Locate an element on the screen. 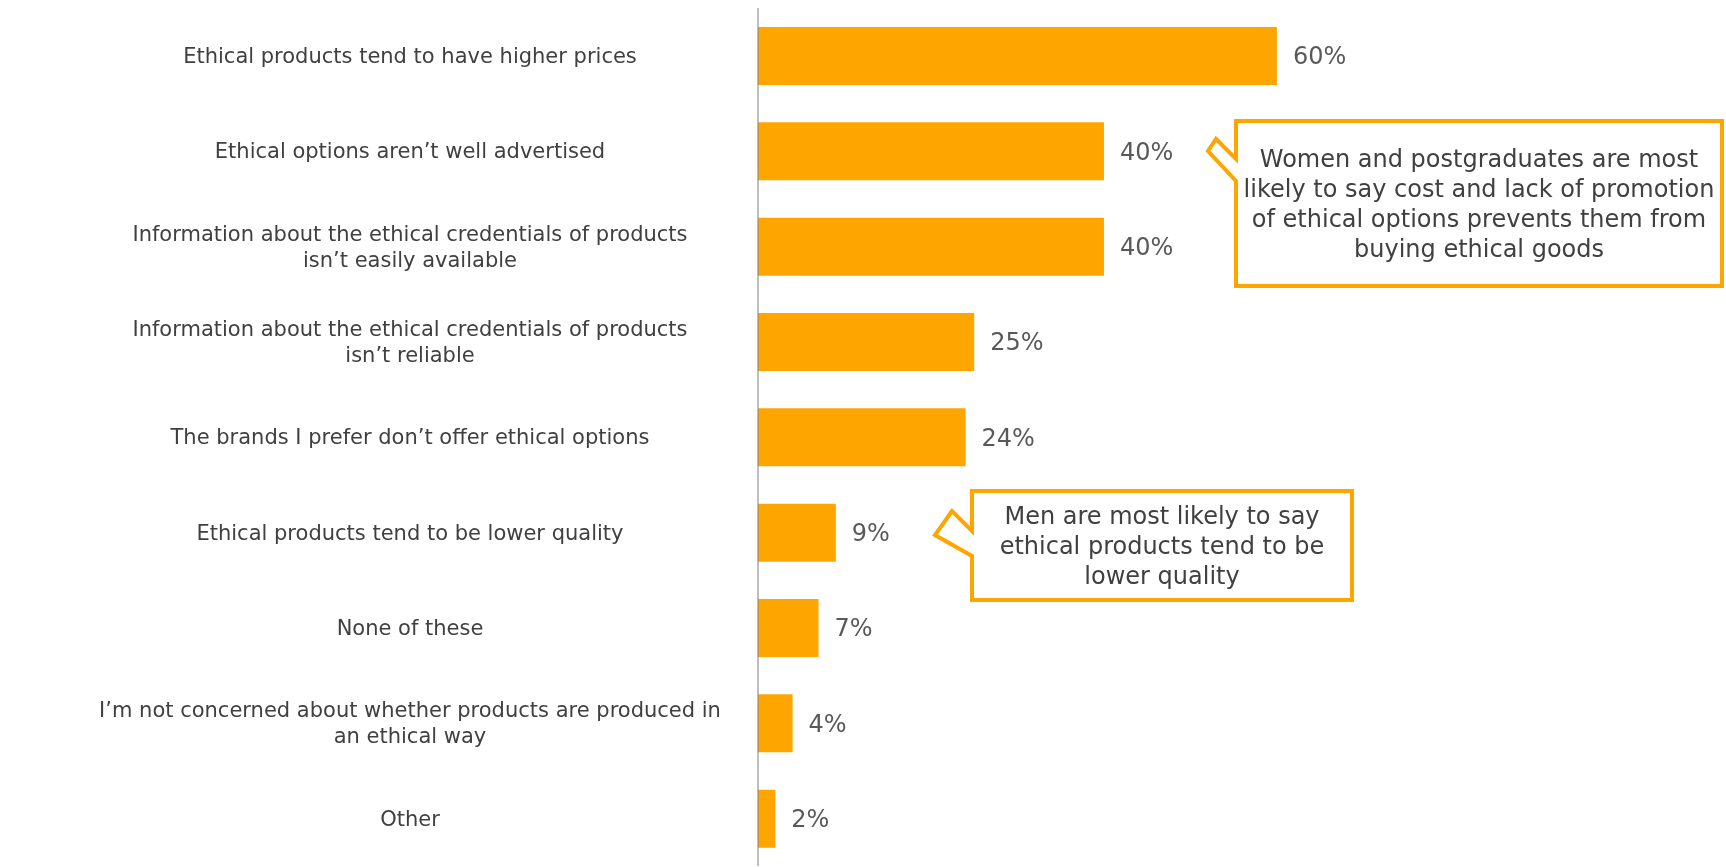 This screenshot has height=867, width=1726. y-tick-label: Ethical products tend to be lower quality is located at coordinates (410, 532).